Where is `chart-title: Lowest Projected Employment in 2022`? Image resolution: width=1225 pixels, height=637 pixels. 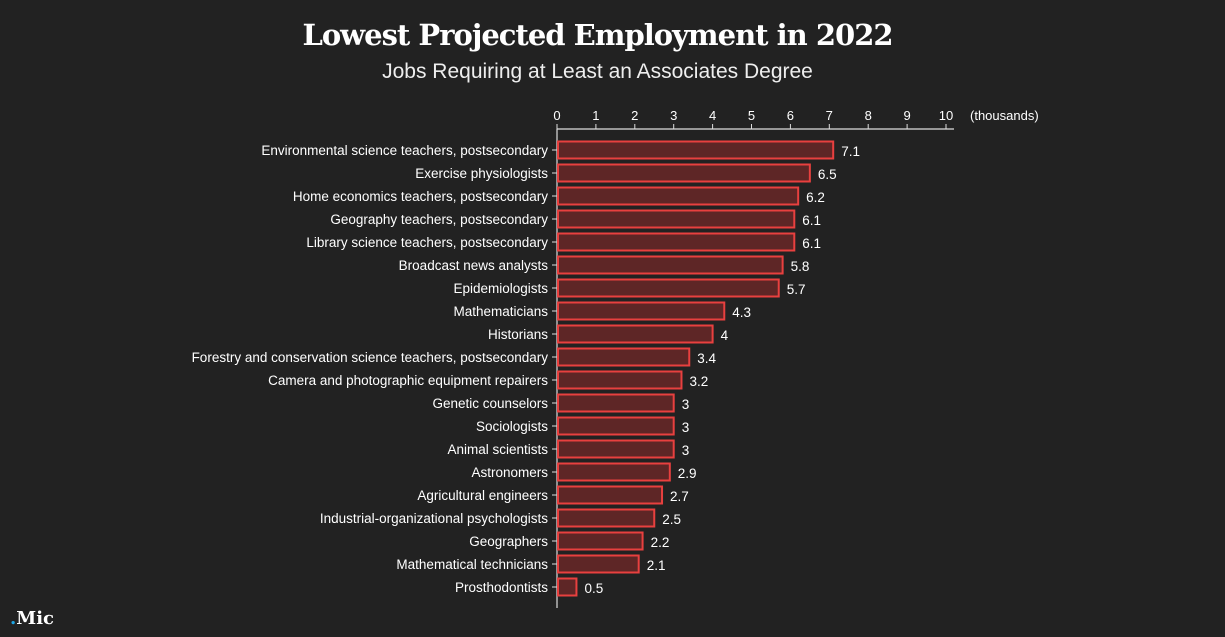
chart-title: Lowest Projected Employment in 2022 is located at coordinates (597, 35).